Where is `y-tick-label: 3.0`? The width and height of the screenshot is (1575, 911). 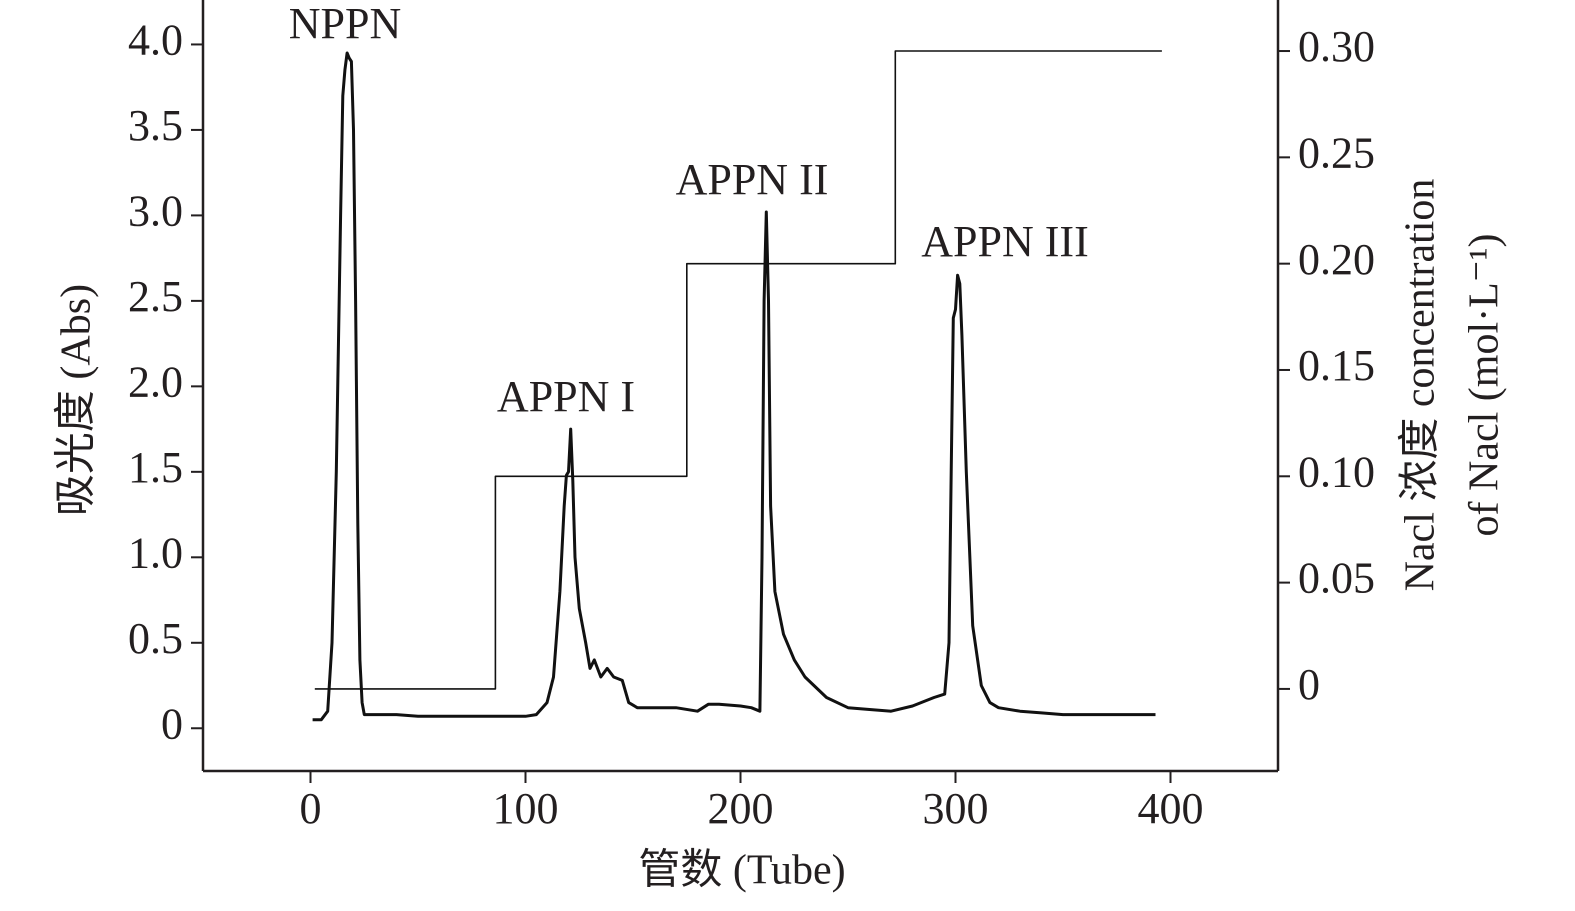 y-tick-label: 3.0 is located at coordinates (155, 210).